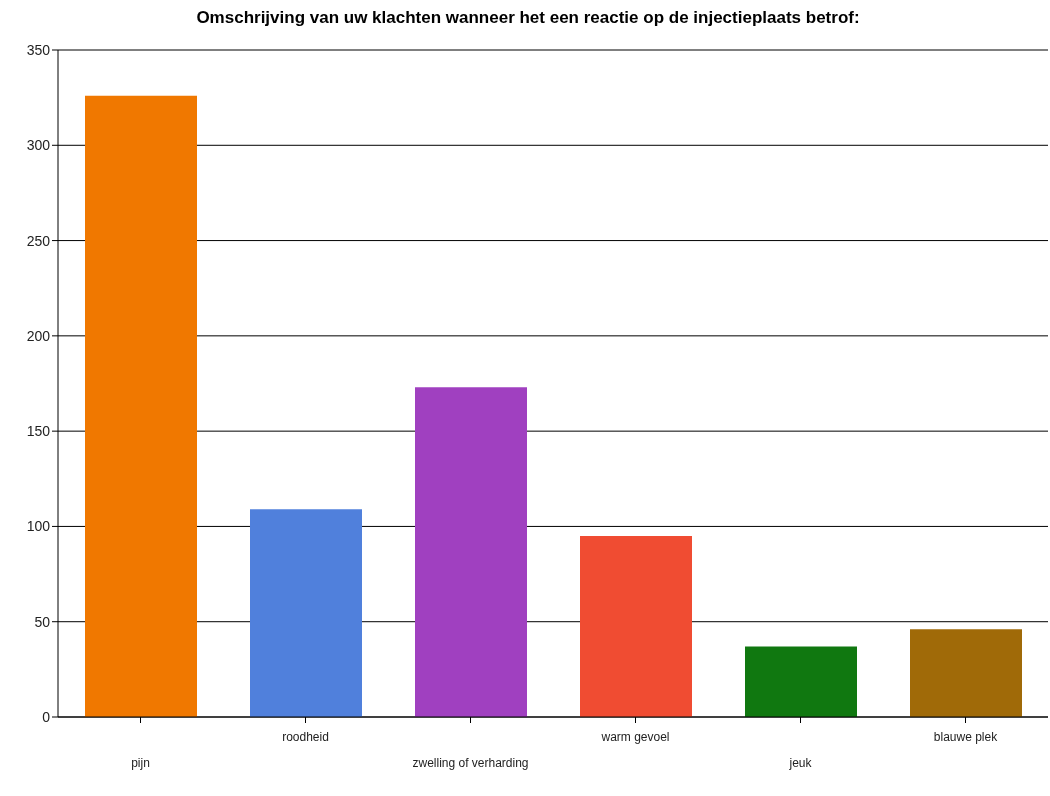 This screenshot has width=1050, height=796. I want to click on x-tick-label: roodheid, so click(305, 737).